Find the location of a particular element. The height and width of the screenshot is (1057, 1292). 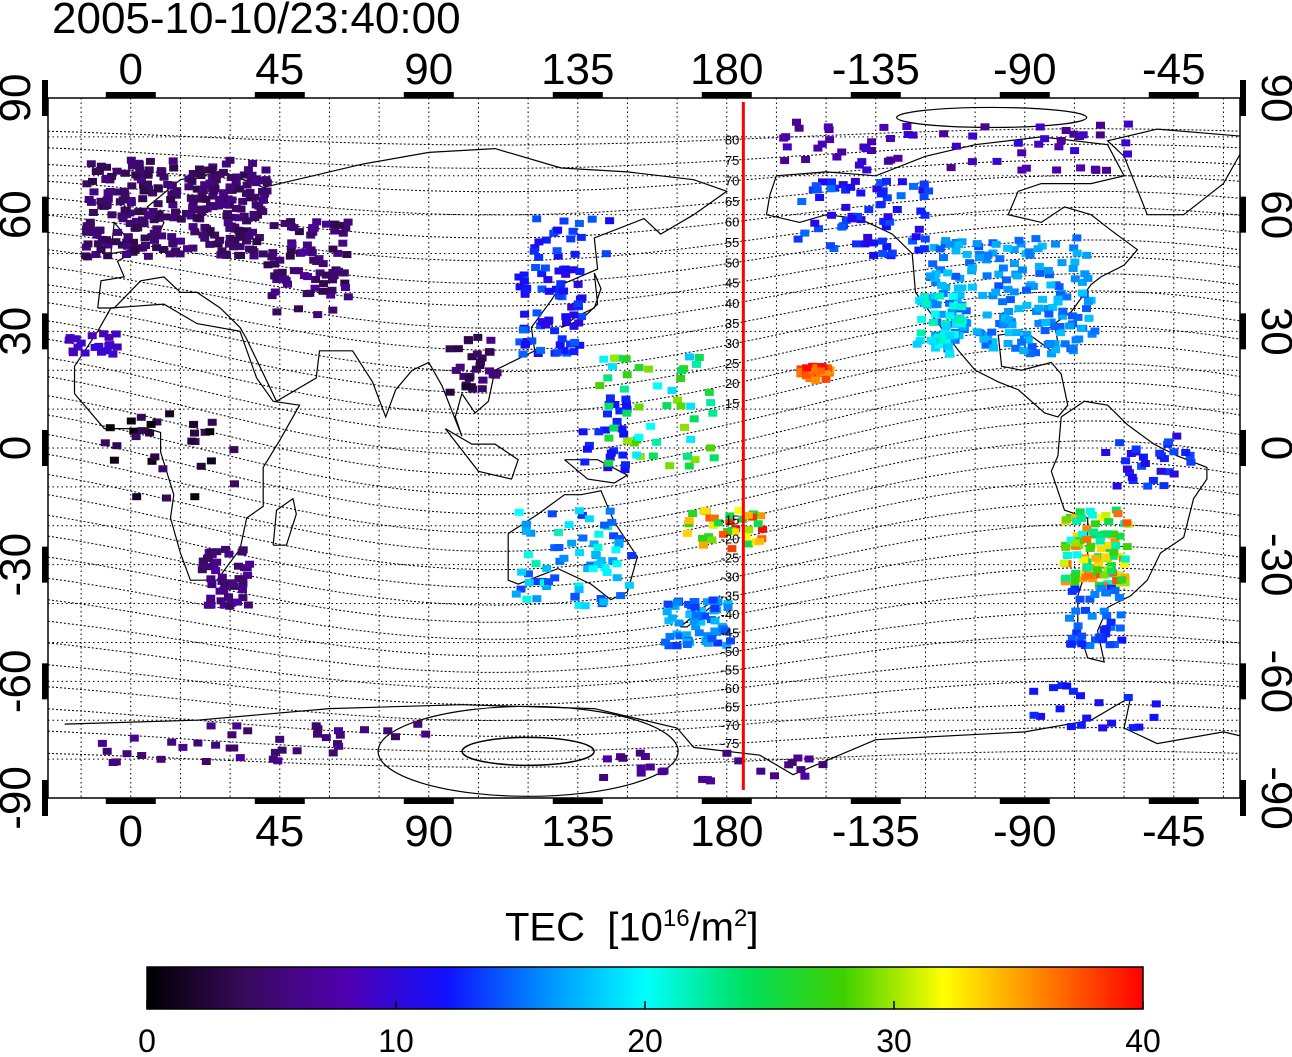

contour-label: -20 is located at coordinates (730, 539).